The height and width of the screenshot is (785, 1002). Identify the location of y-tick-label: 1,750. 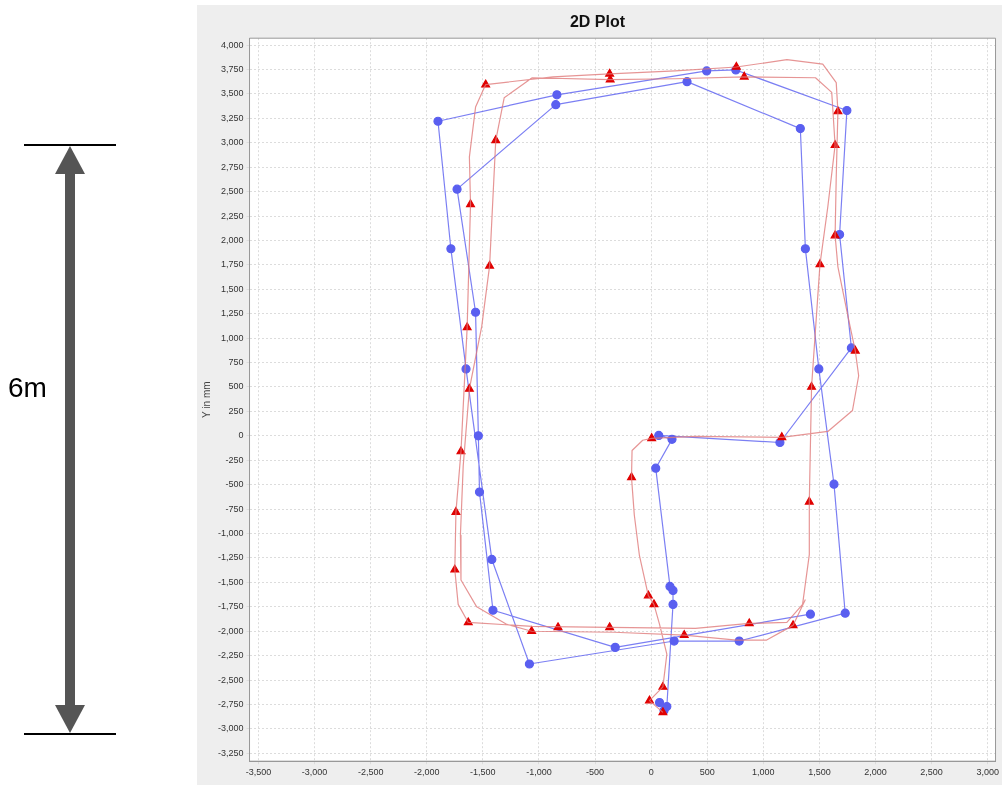
(232, 264).